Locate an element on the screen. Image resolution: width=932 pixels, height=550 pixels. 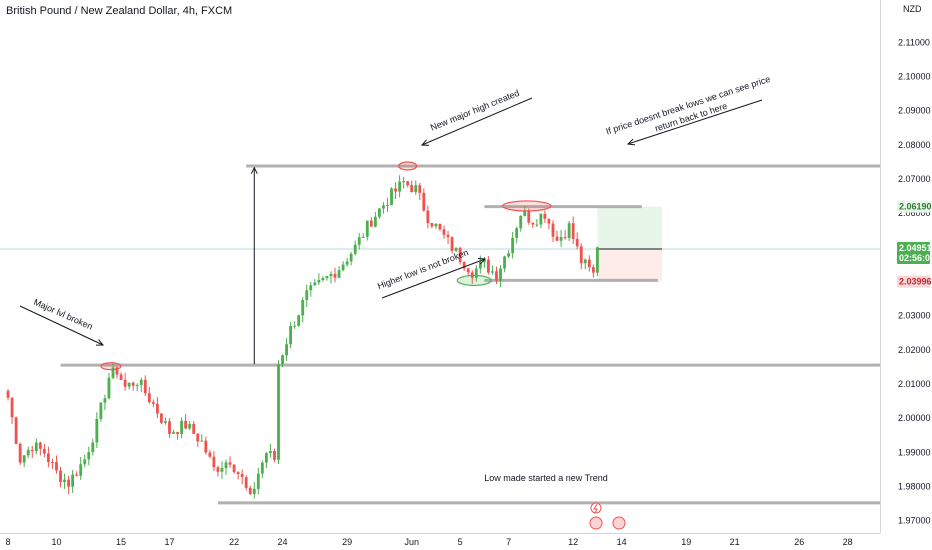
x-tick-label: 14 is located at coordinates (622, 542).